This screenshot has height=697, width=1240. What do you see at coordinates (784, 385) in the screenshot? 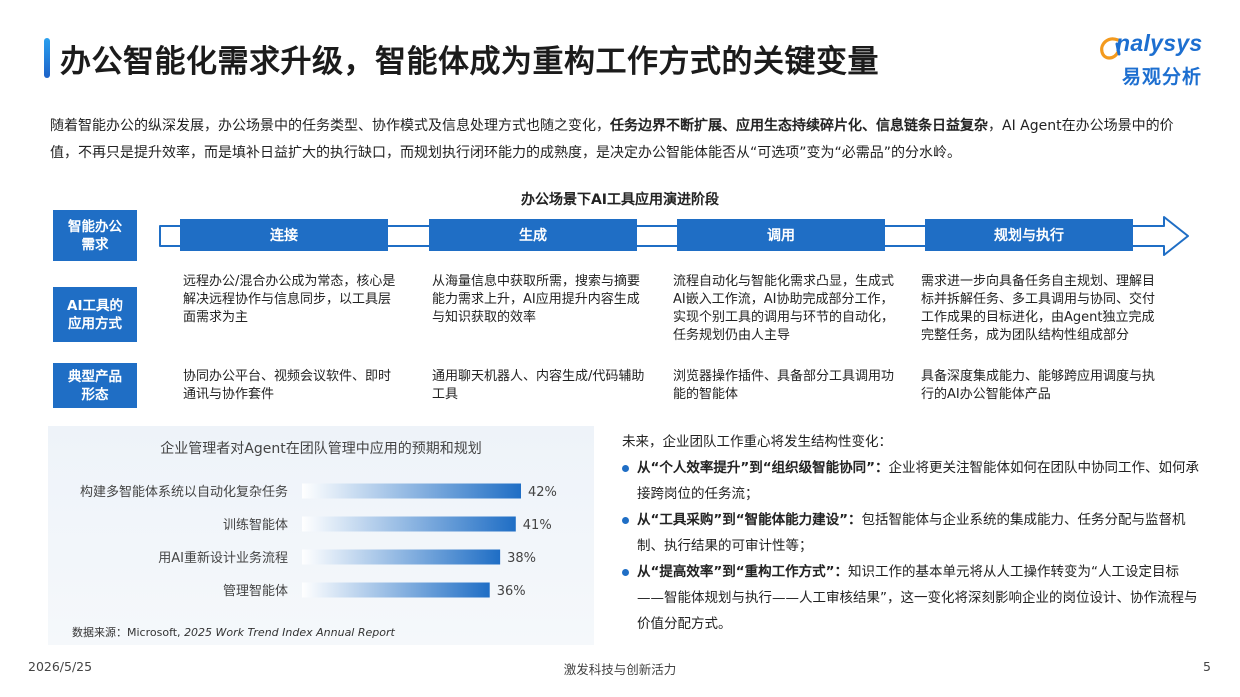
I see `product-cell: 浏览器操作插件、具备部分工具调用功能的智能体` at bounding box center [784, 385].